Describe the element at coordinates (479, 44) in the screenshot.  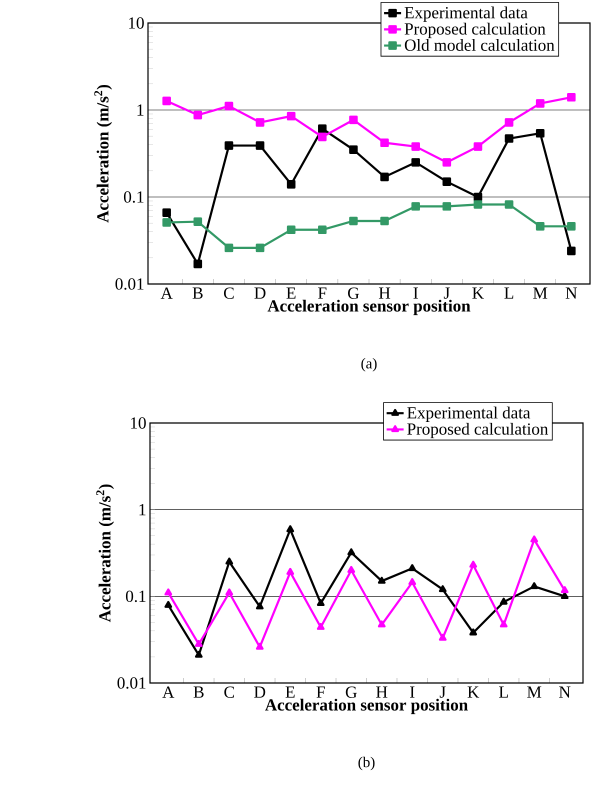
I see `legend-label: Old model calculation` at that location.